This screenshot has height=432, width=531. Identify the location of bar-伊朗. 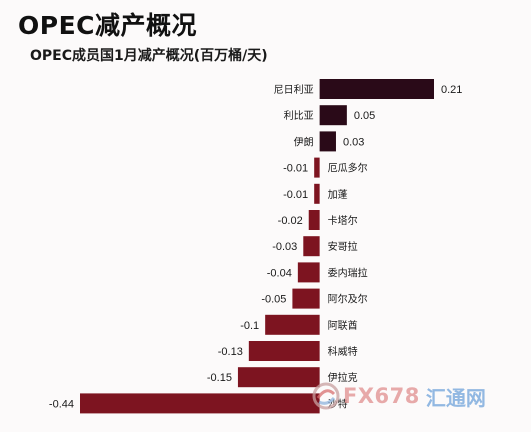
(327, 141).